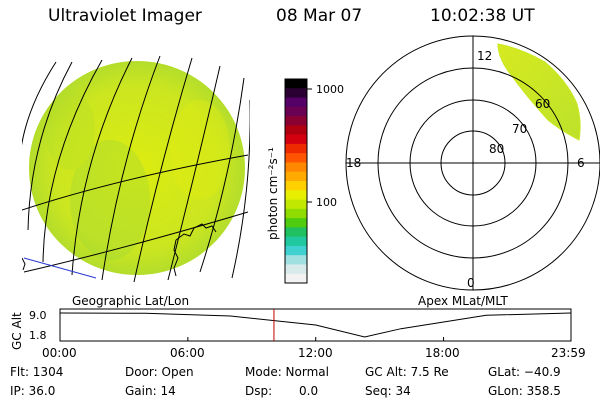  What do you see at coordinates (17, 331) in the screenshot?
I see `timeline-ylabel: GC Alt` at bounding box center [17, 331].